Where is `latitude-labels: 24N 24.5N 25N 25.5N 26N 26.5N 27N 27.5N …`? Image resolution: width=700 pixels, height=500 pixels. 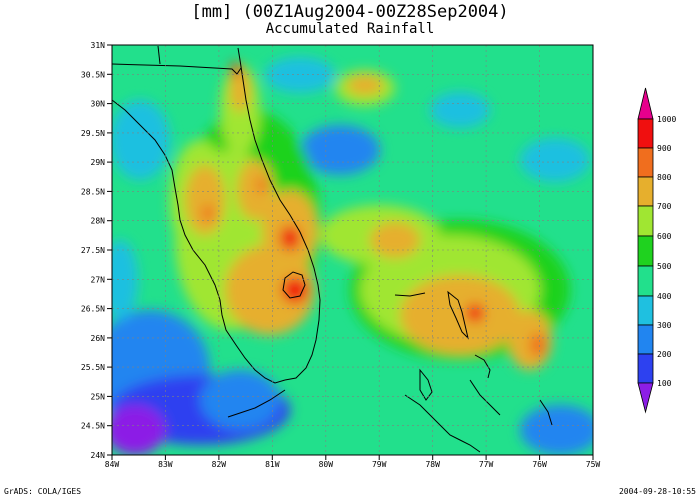
latitude-labels: 24N 24.5N 25N 25.5N 26N 26.5N 27N 27.5N … is located at coordinates (93, 250).